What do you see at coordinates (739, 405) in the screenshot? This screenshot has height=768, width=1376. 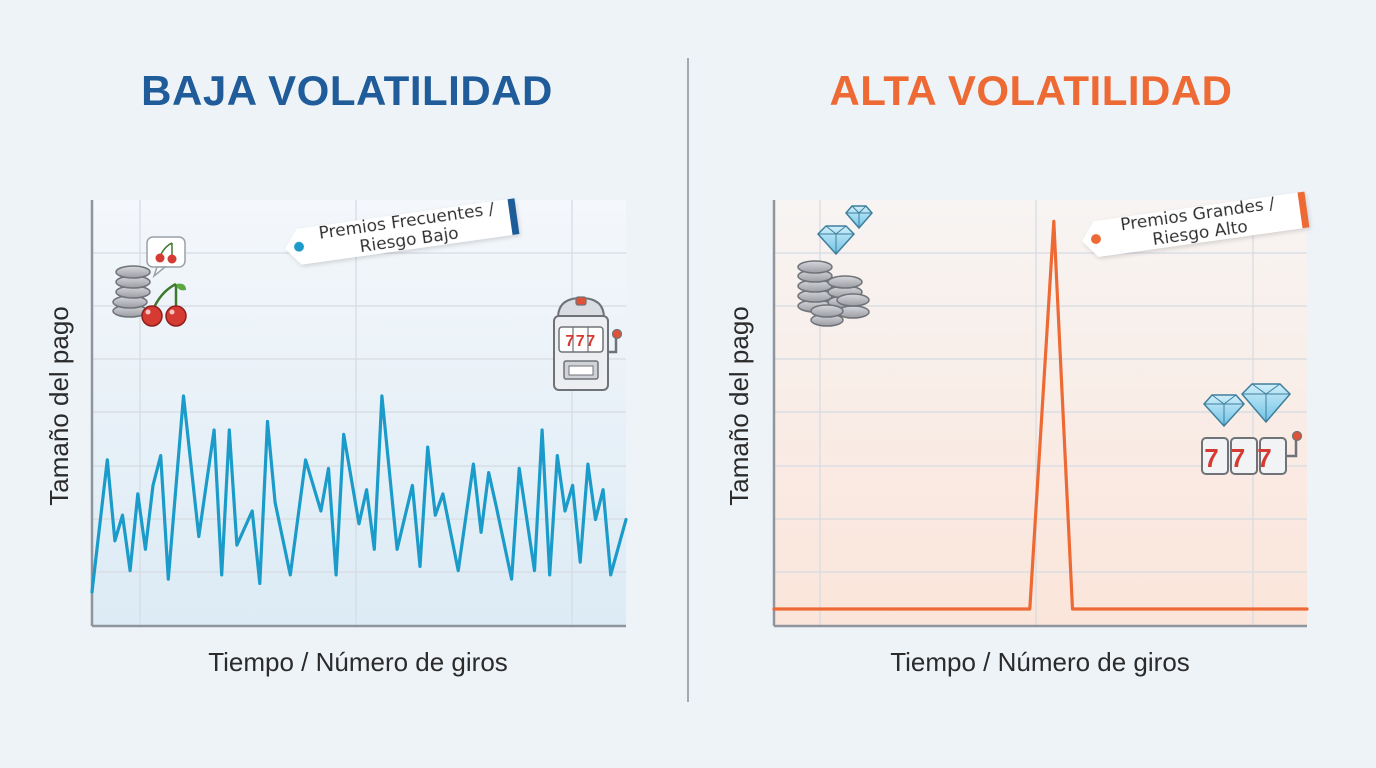 I see `right-y-axis-label: Tamaño del pago` at bounding box center [739, 405].